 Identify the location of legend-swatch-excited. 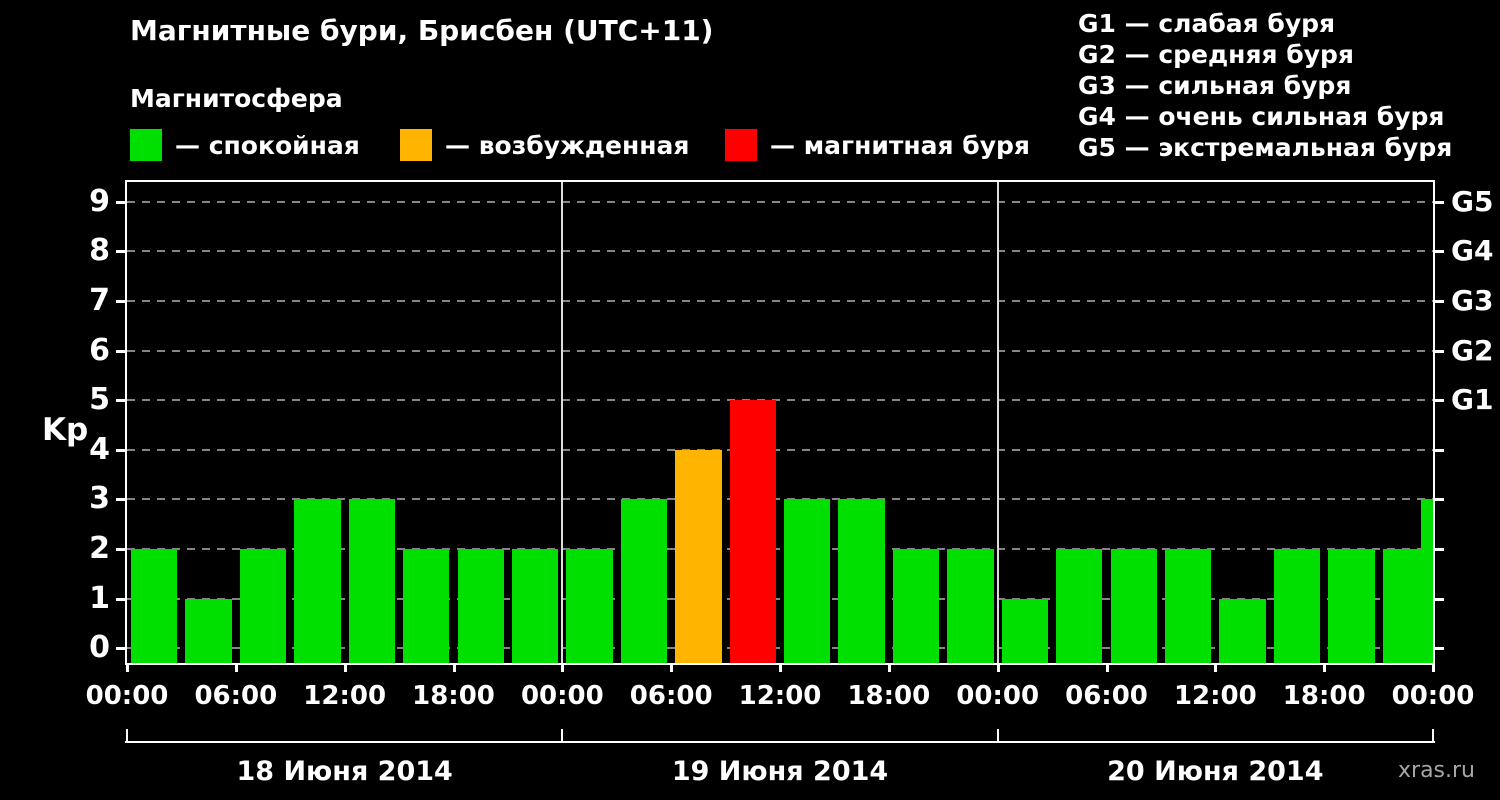
(416, 145).